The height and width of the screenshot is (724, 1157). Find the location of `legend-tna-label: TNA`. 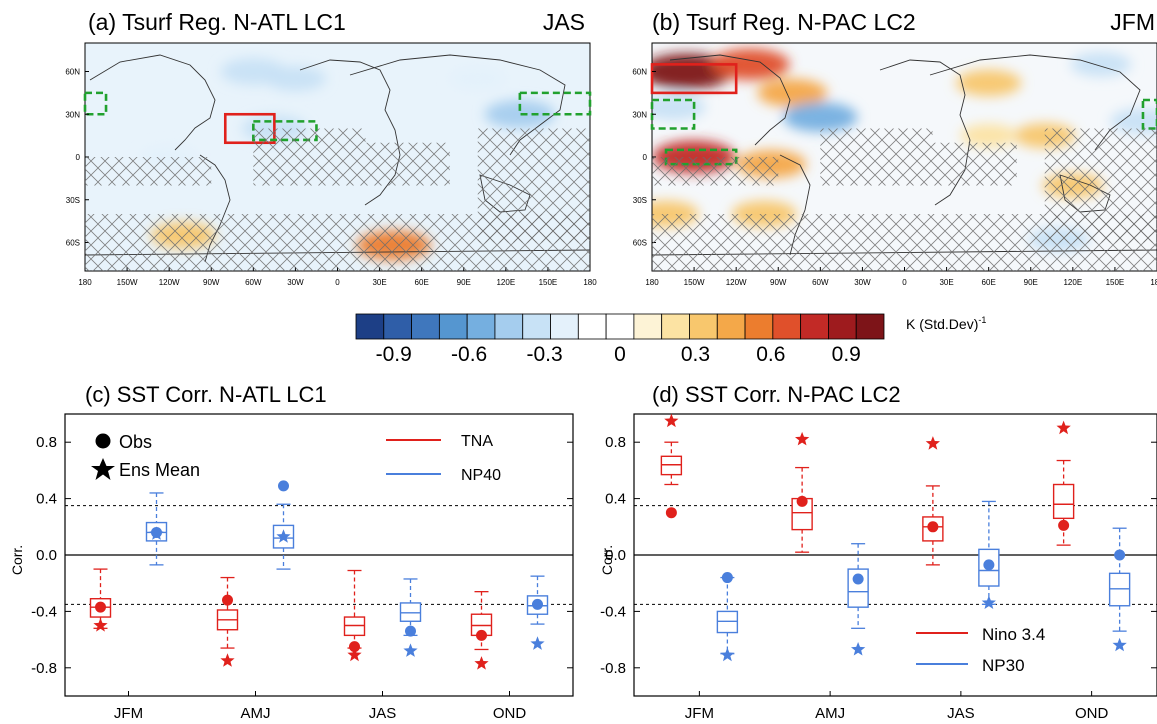

legend-tna-label: TNA is located at coordinates (477, 441).